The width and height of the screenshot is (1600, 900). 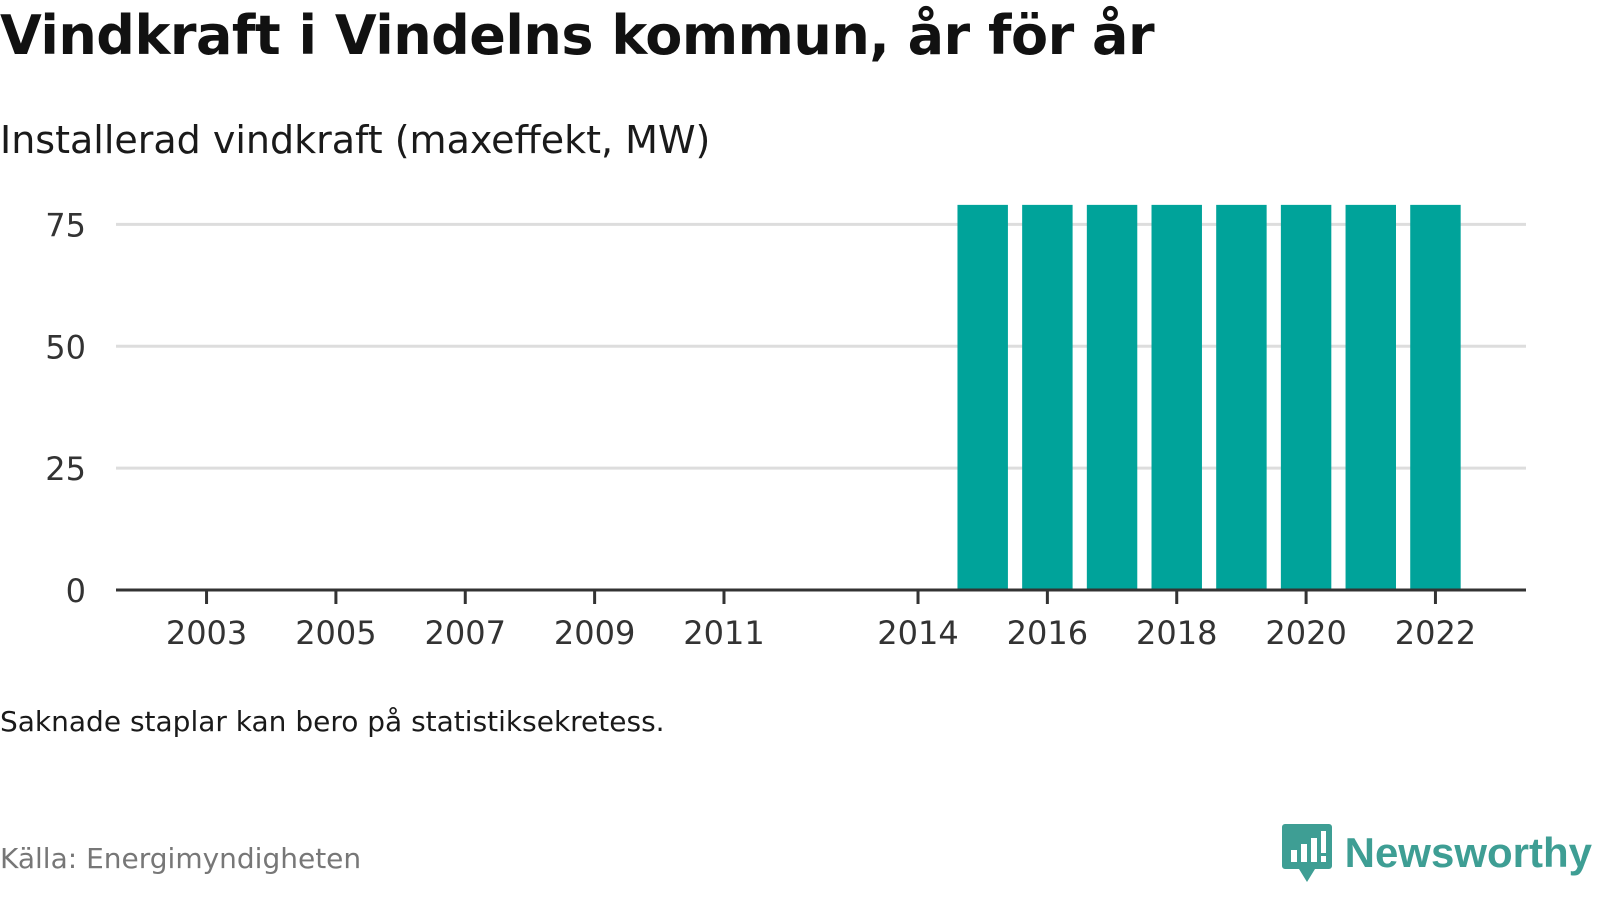 I want to click on x-tick-label: 2016, so click(x=1047, y=633).